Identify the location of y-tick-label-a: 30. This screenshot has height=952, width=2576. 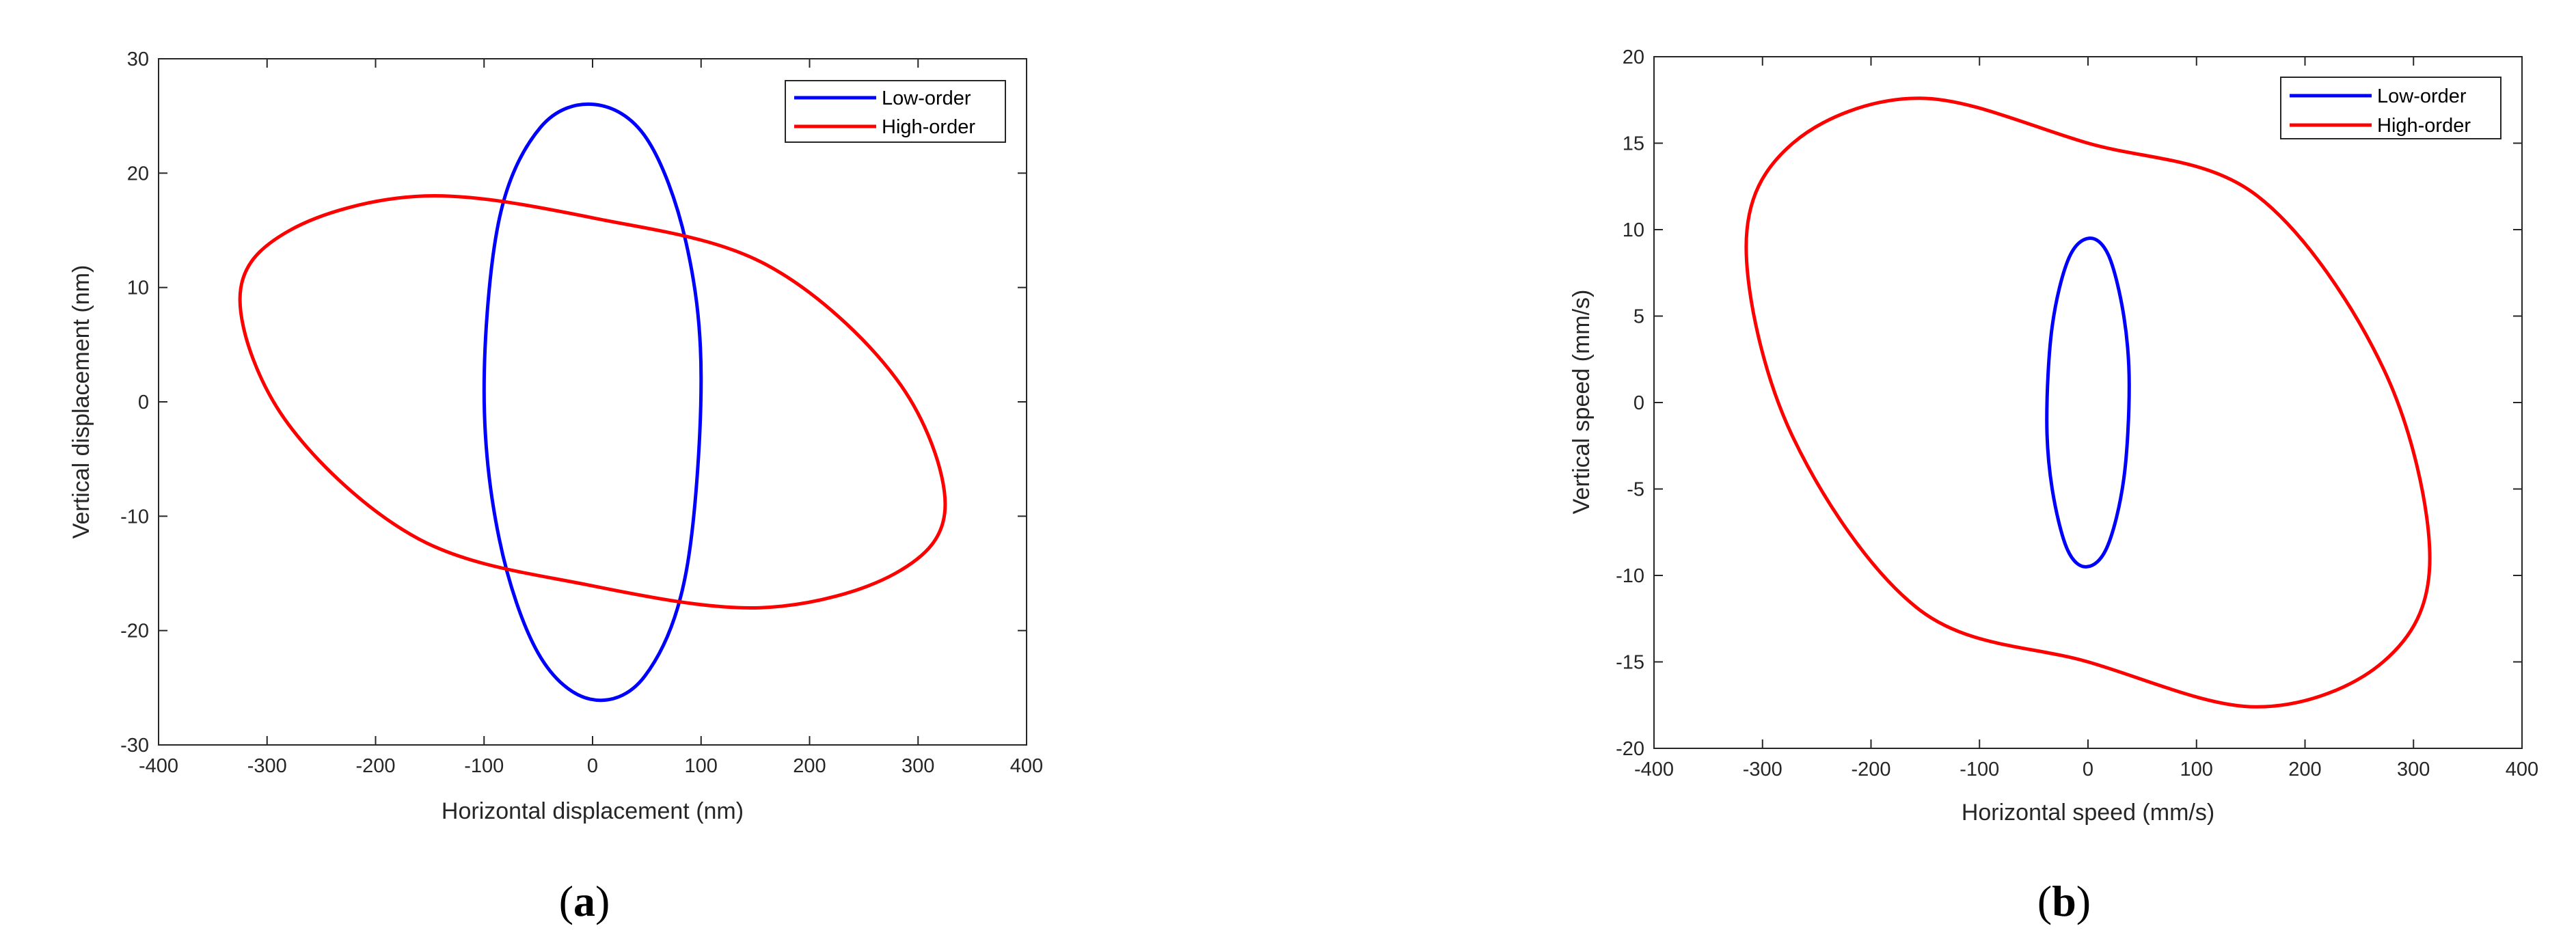
(138, 59).